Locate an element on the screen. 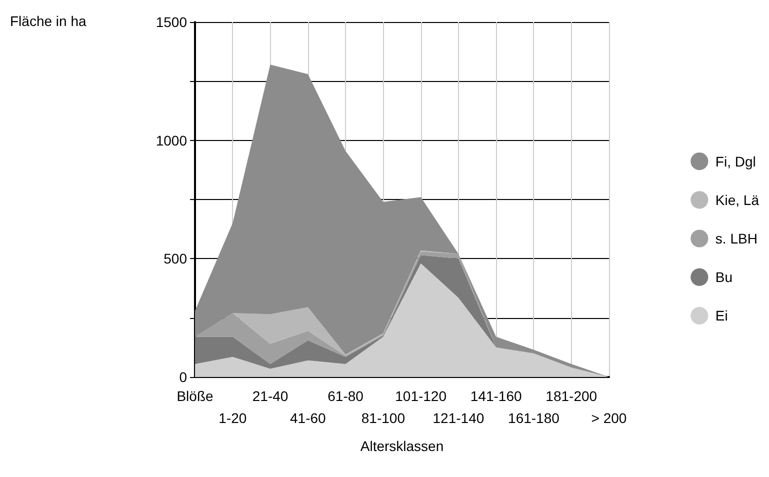 The image size is (769, 477). x-tick-label: 61-80 is located at coordinates (346, 396).